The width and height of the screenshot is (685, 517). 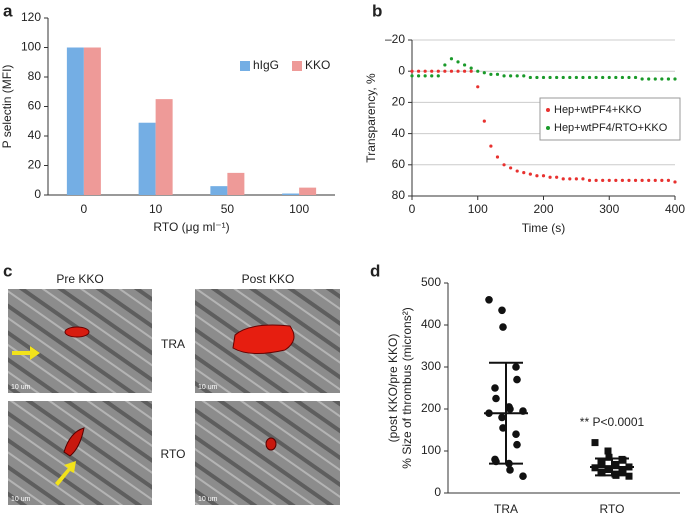 What do you see at coordinates (611, 128) in the screenshot?
I see `legend-label: Hep+wtPF4/RTO+KKO` at bounding box center [611, 128].